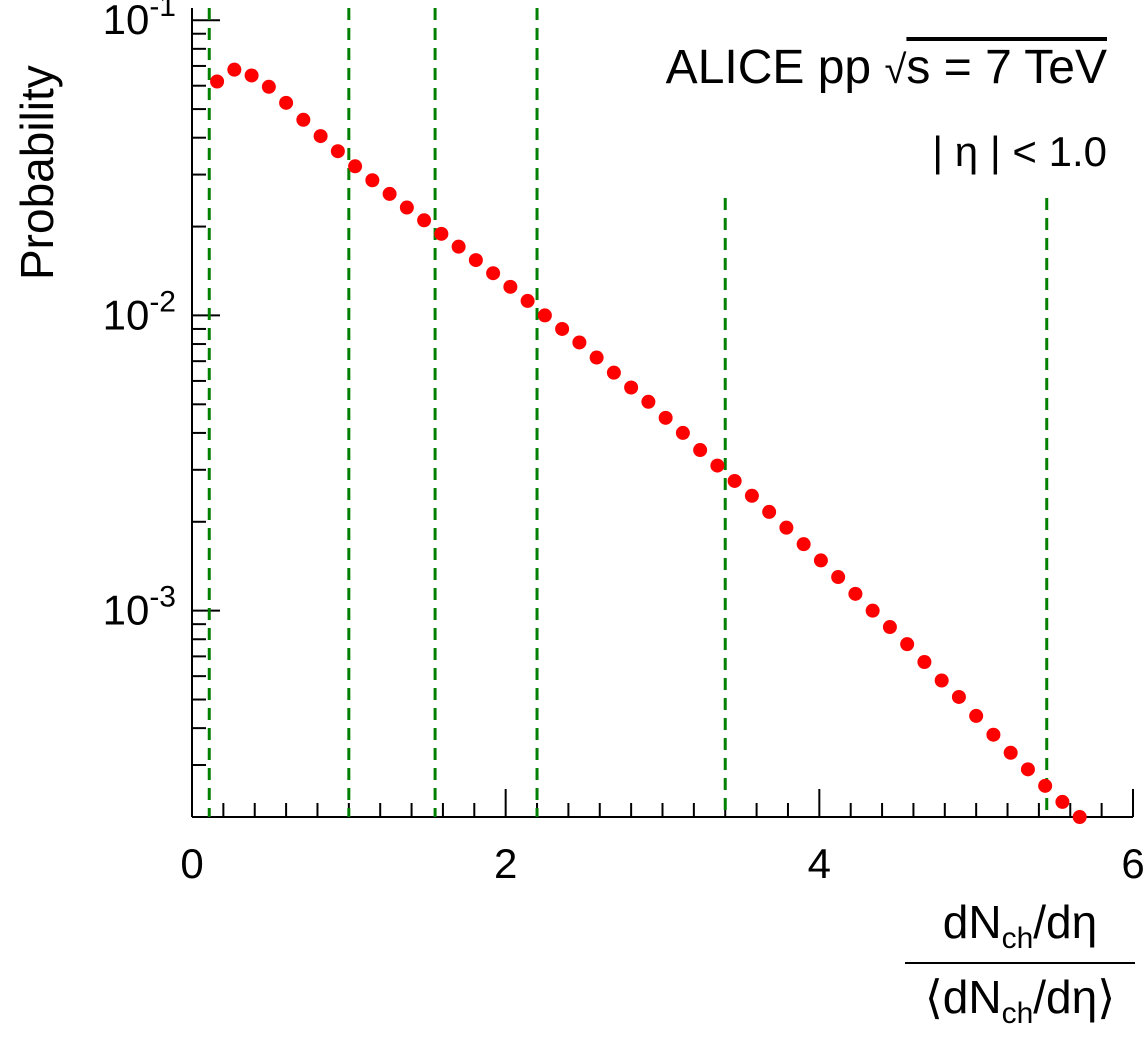 The width and height of the screenshot is (1147, 1043). Describe the element at coordinates (162, 11) in the screenshot. I see `y-tick-exponent: -1` at that location.